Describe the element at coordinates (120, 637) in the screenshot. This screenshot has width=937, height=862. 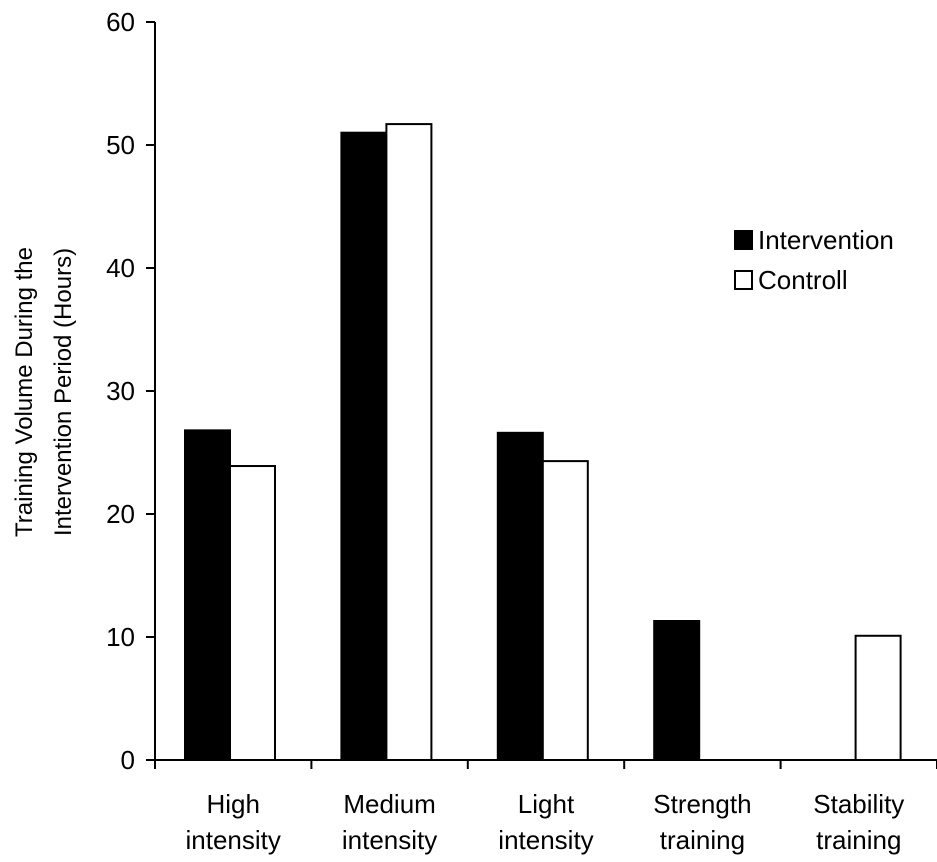
I see `y-tick-label: 10` at that location.